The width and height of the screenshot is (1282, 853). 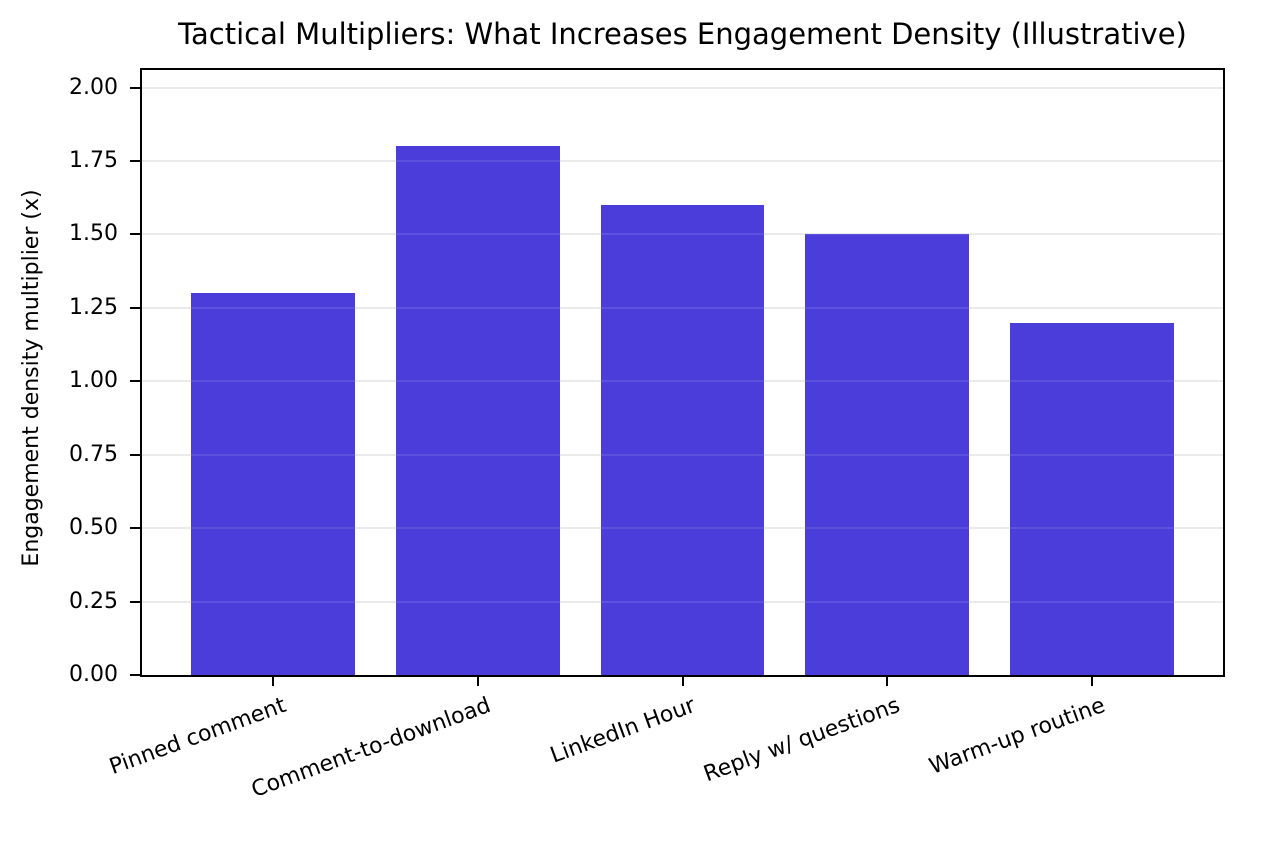 What do you see at coordinates (1092, 498) in the screenshot?
I see `bar-warm-up-routine` at bounding box center [1092, 498].